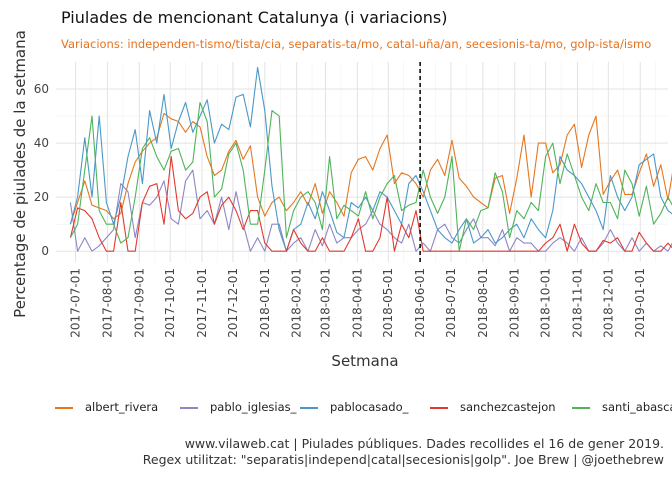 The image size is (672, 480). Describe the element at coordinates (581, 407) in the screenshot. I see `legend-key-santi-abascal` at that location.